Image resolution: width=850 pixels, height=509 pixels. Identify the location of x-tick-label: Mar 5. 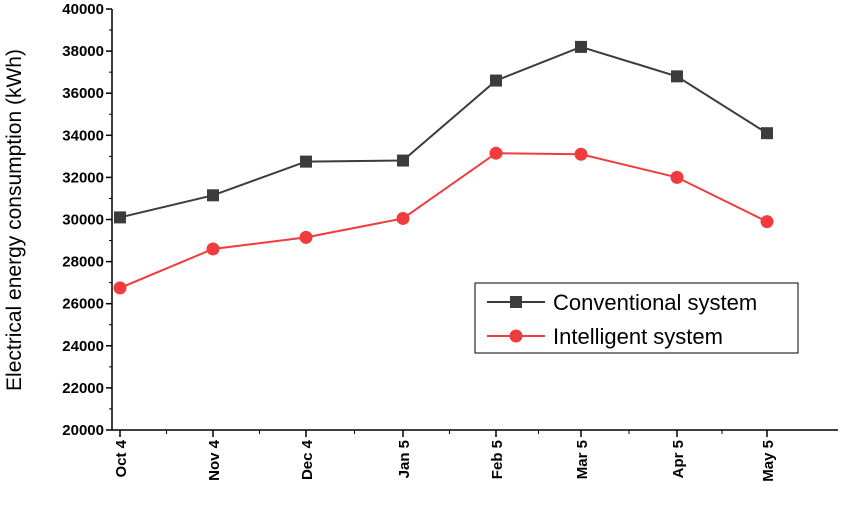
(582, 459).